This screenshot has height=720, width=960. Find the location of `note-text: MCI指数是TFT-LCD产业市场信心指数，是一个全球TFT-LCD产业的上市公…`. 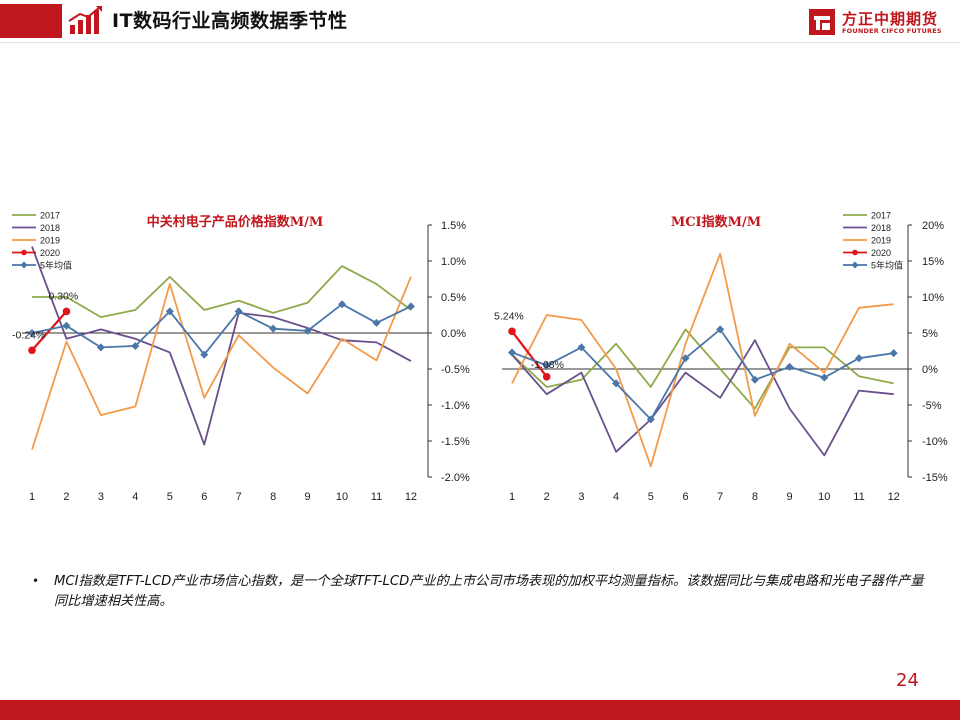

note-text: MCI指数是TFT-LCD产业市场信心指数，是一个全球TFT-LCD产业的上市公… is located at coordinates (489, 591).